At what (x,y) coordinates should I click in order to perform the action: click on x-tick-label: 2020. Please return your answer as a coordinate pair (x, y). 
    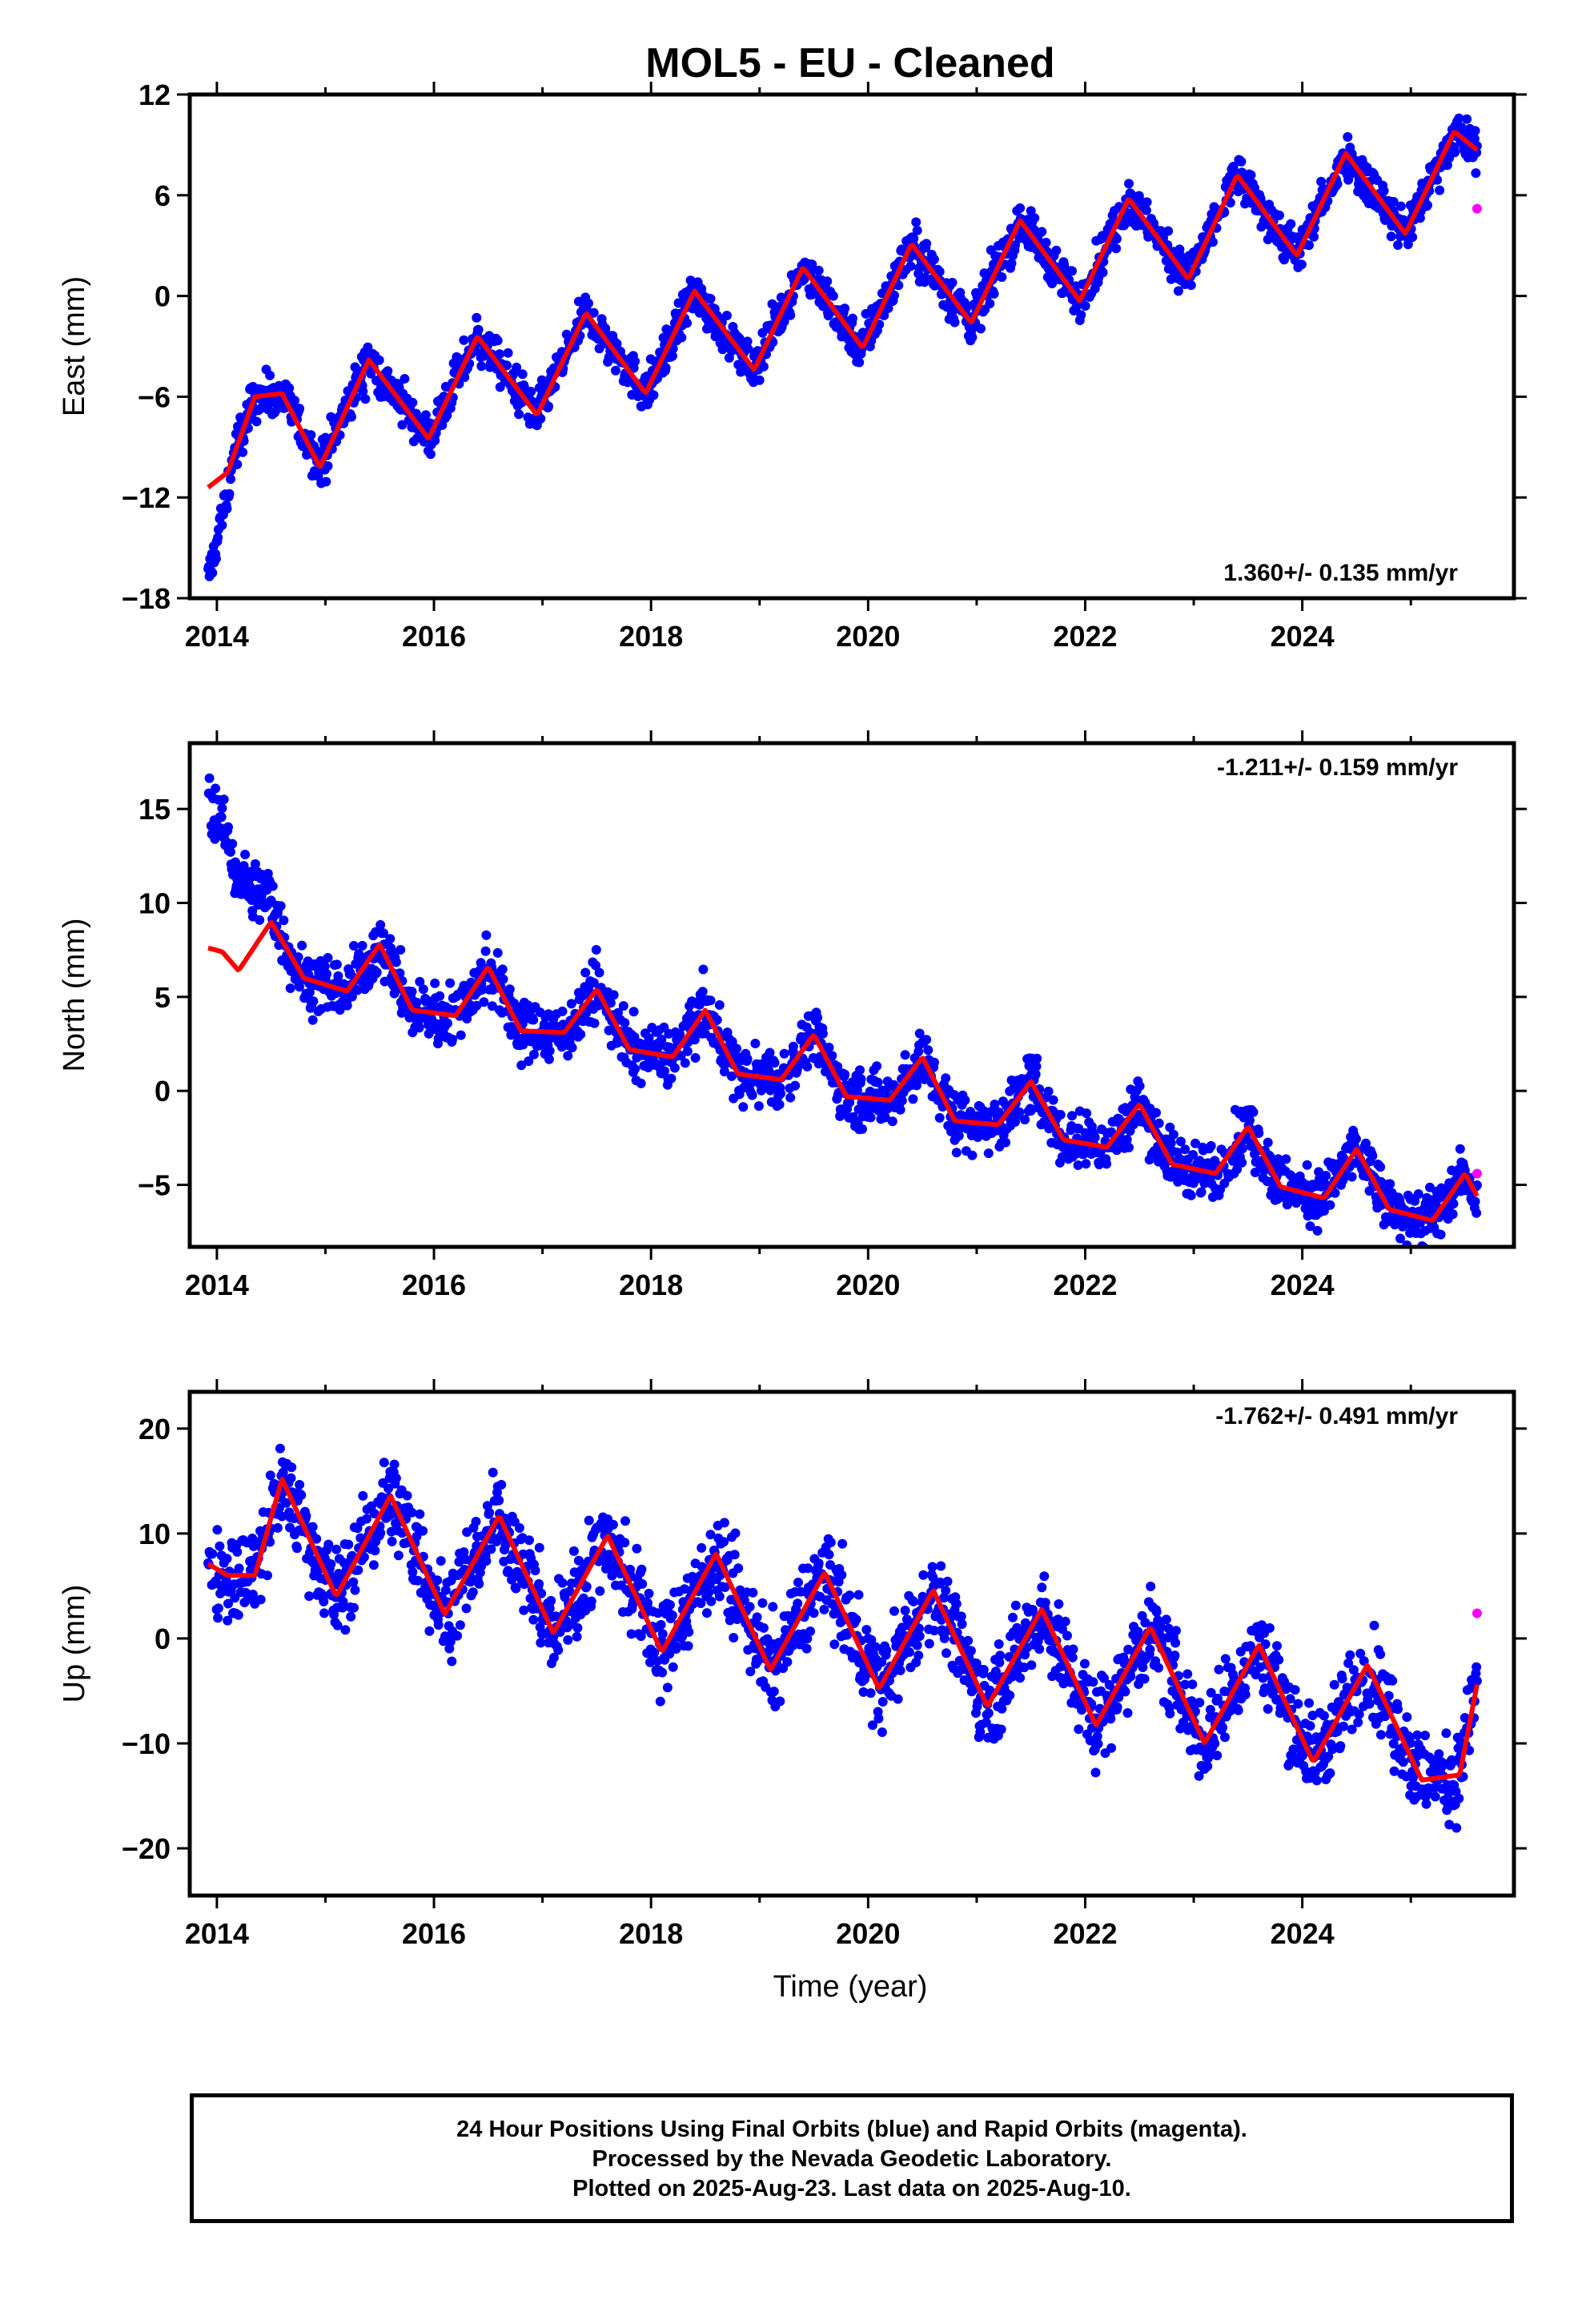
    Looking at the image, I should click on (868, 636).